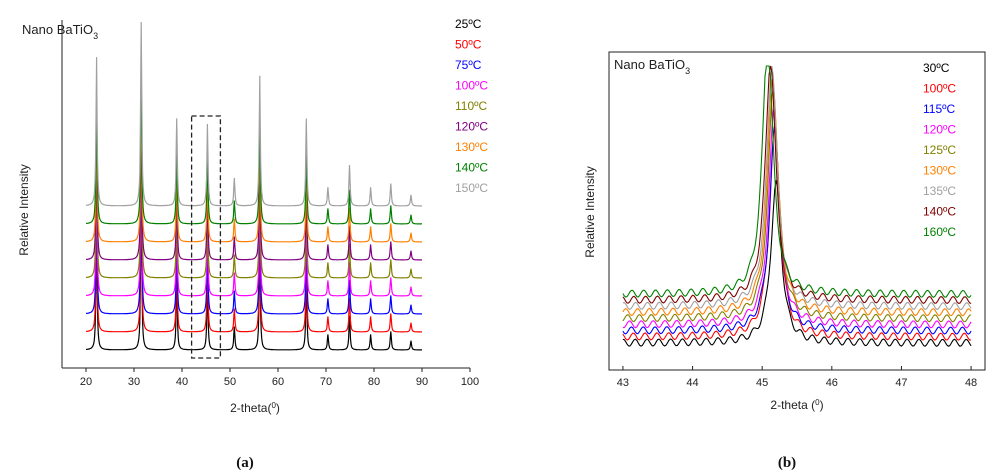 The height and width of the screenshot is (476, 993). What do you see at coordinates (253, 114) in the screenshot?
I see `panel-a-series-line` at bounding box center [253, 114].